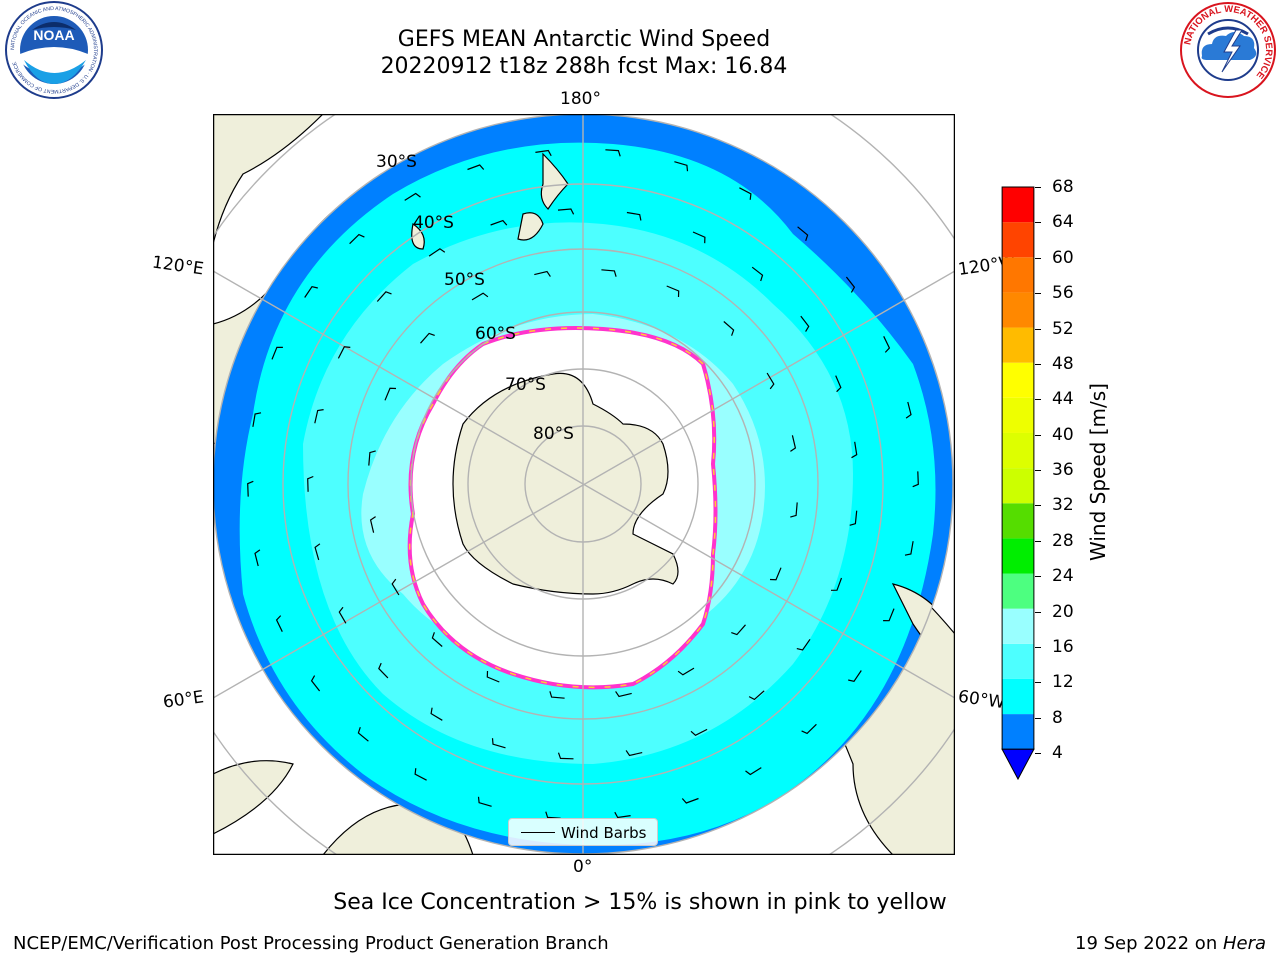 The image size is (1280, 960). Describe the element at coordinates (538, 832) in the screenshot. I see `barb-legend-line` at that location.